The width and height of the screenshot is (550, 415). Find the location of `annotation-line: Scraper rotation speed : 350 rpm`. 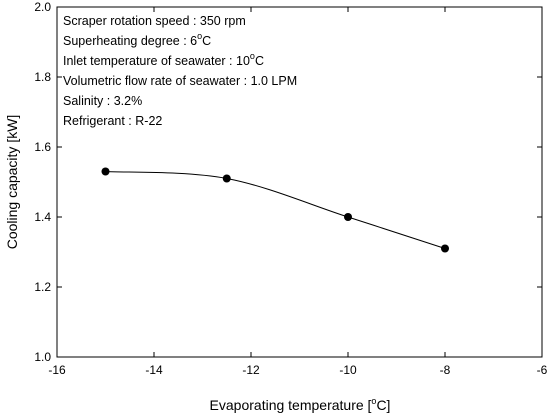

annotation-line: Scraper rotation speed : 350 rpm is located at coordinates (154, 21).